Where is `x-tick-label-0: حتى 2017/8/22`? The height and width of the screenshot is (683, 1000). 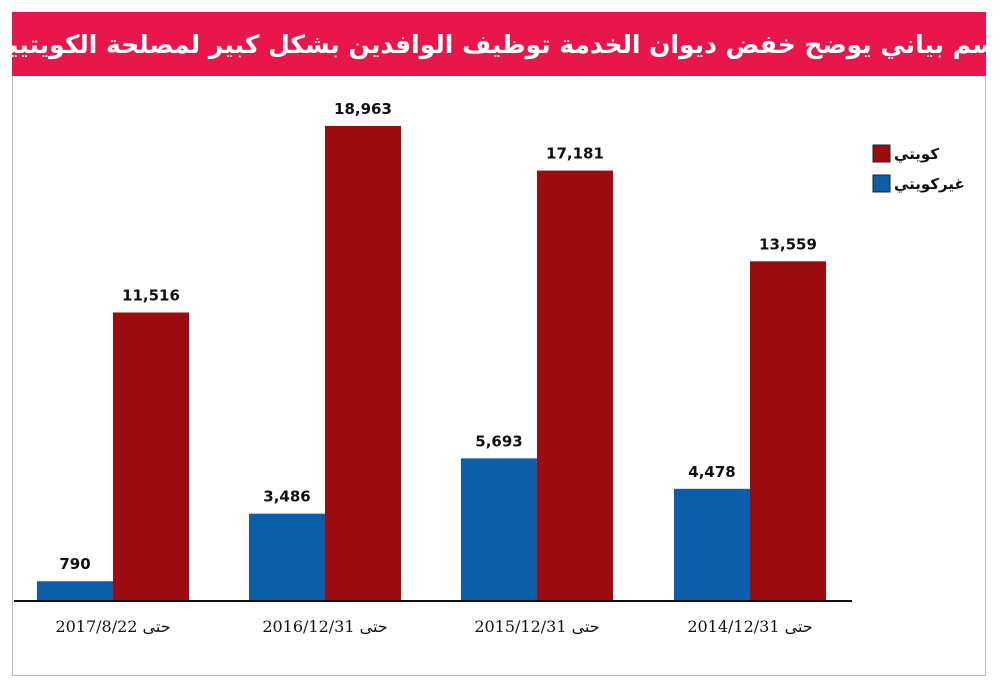 x-tick-label-0: حتى 2017/8/22 is located at coordinates (112, 626).